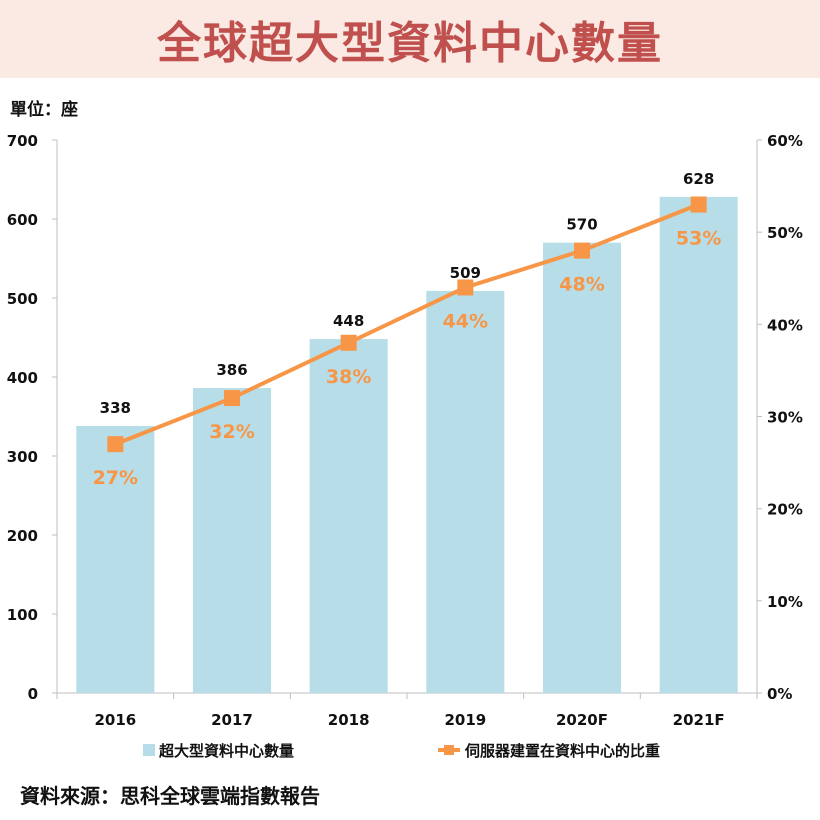 The height and width of the screenshot is (820, 820). Describe the element at coordinates (349, 720) in the screenshot. I see `x-tick-label: 2018` at that location.